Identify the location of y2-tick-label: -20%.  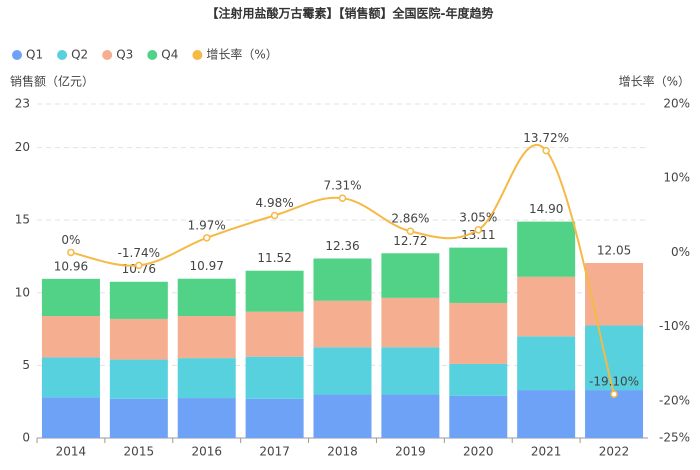
(674, 400).